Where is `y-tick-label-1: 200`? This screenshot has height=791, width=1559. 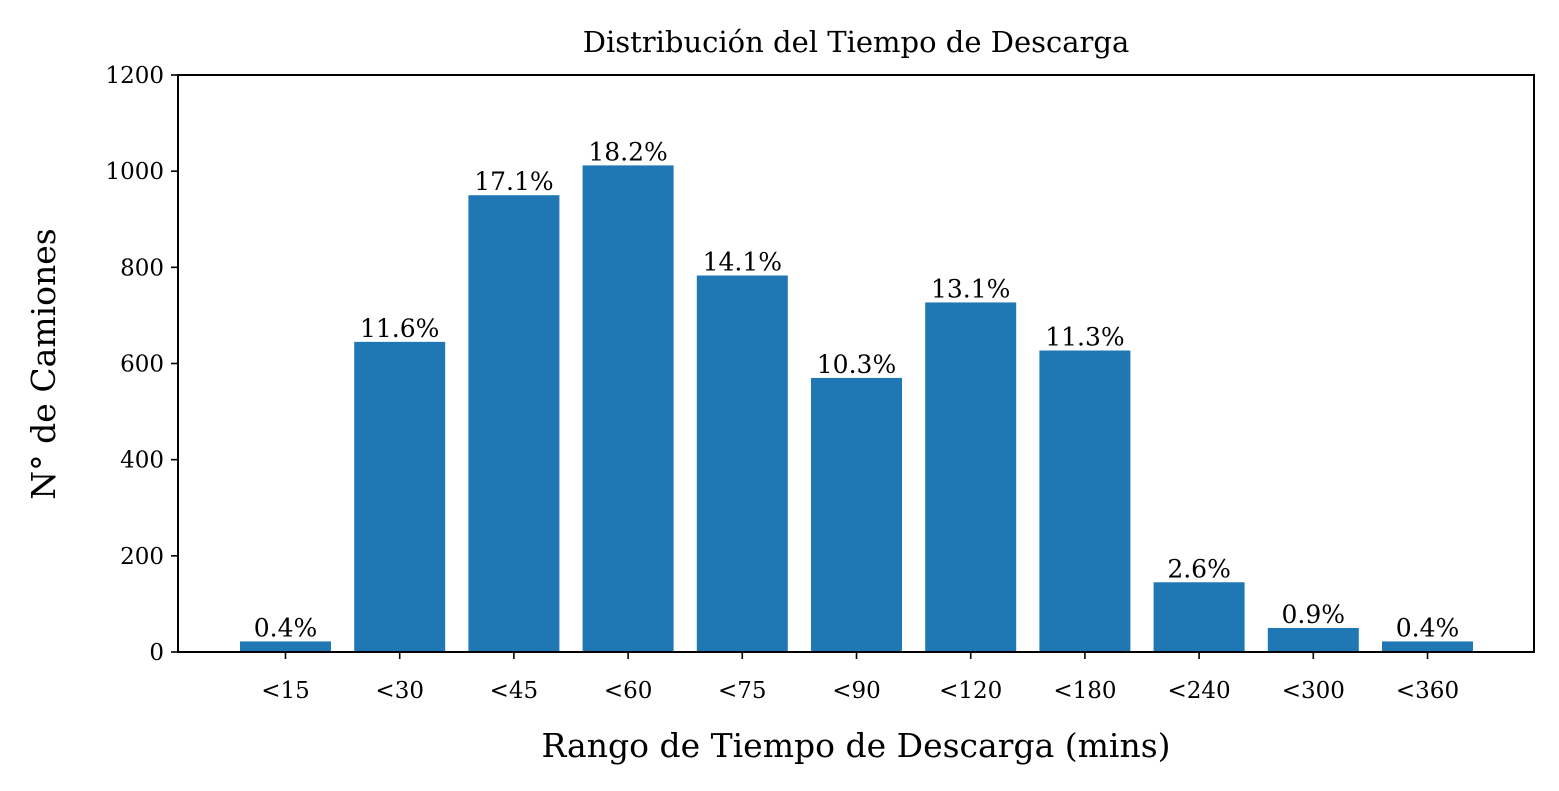 y-tick-label-1: 200 is located at coordinates (142, 557).